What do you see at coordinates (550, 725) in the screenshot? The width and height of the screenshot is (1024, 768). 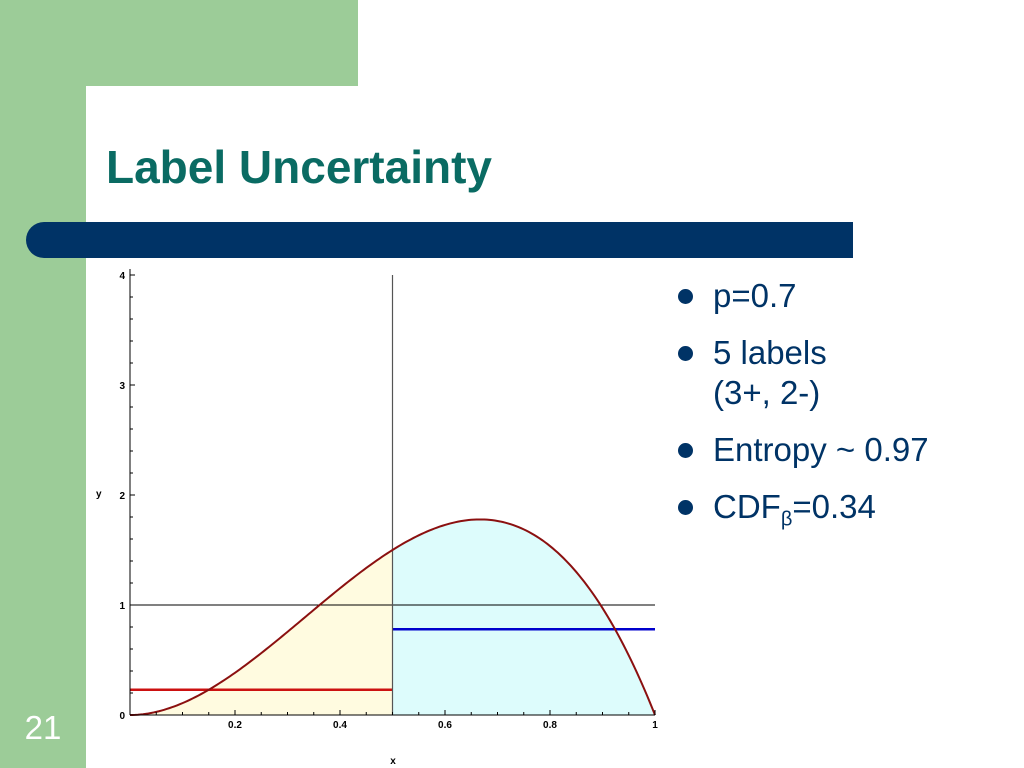 I see `x-tick-label: 0.8` at bounding box center [550, 725].